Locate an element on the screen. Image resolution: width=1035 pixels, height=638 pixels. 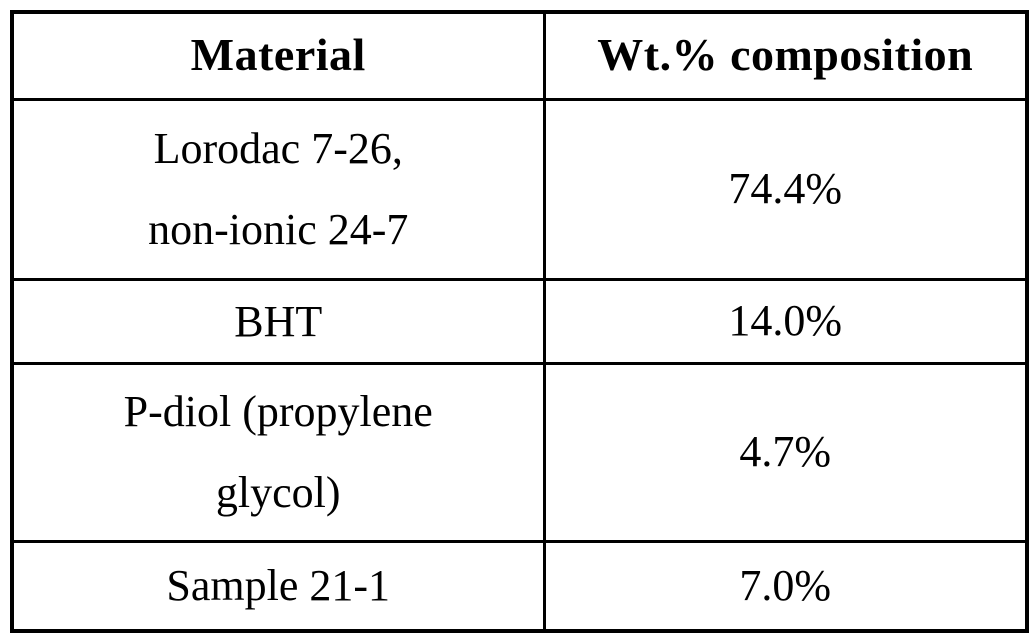
header-row: Material Wt.% composition is located at coordinates (519, 55).